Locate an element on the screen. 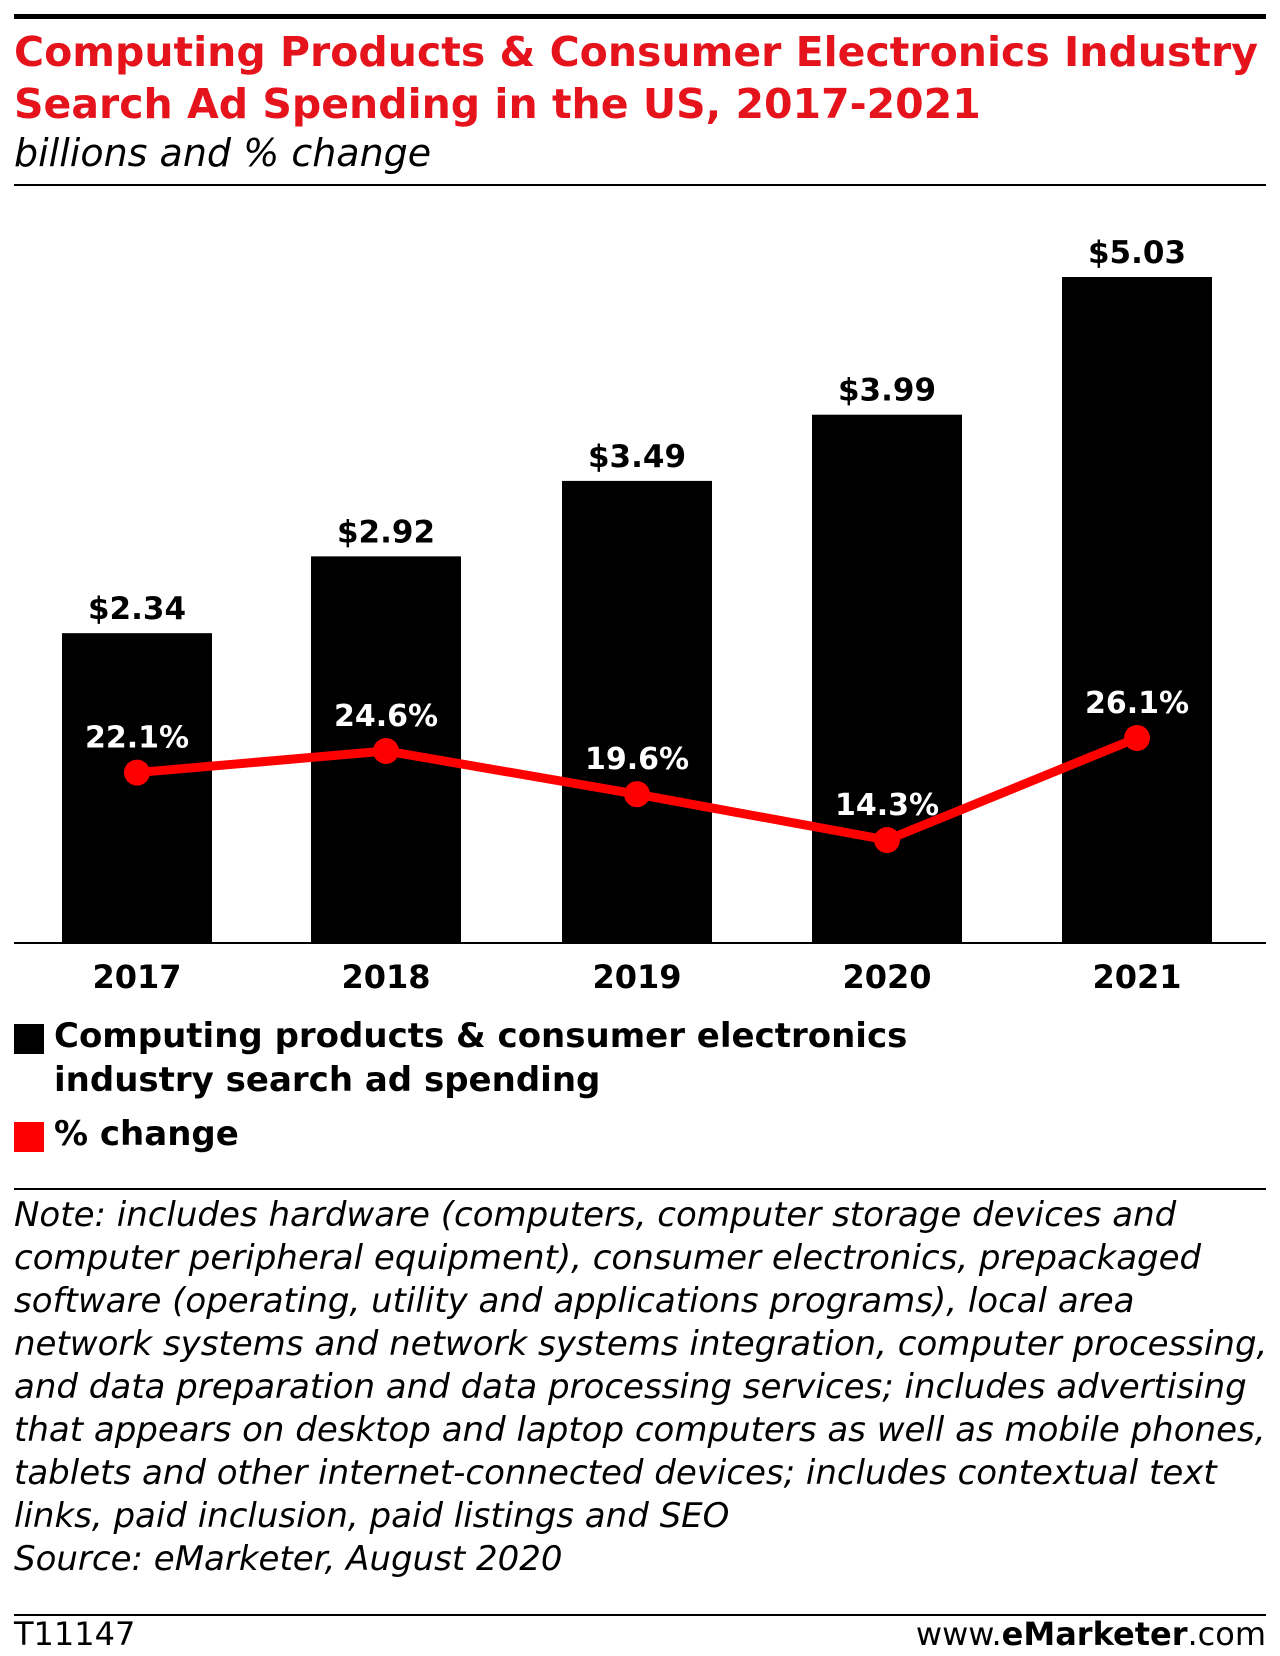 This screenshot has width=1280, height=1656. x-tick-label-2020: 2020 is located at coordinates (886, 977).